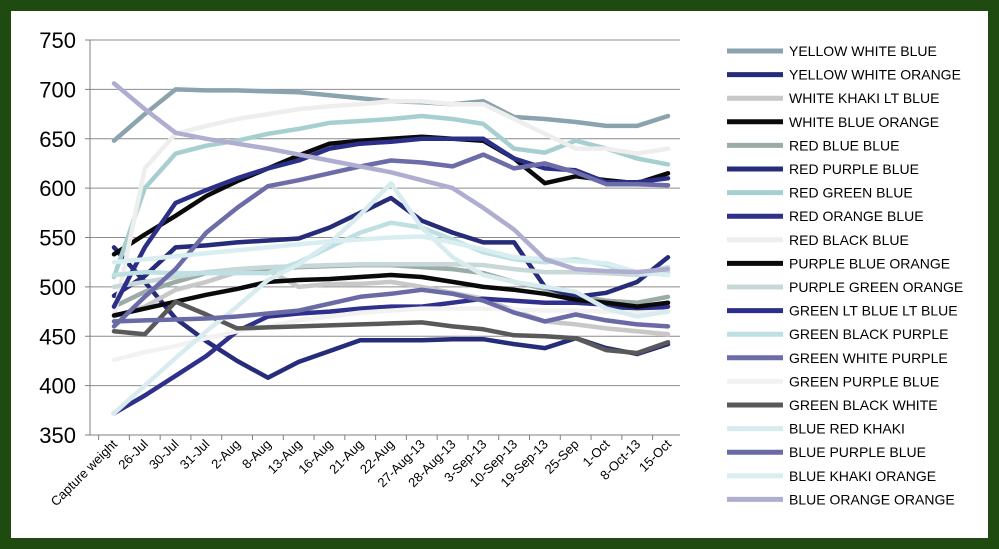  I want to click on legend-label: RED BLUE BLUE, so click(844, 145).